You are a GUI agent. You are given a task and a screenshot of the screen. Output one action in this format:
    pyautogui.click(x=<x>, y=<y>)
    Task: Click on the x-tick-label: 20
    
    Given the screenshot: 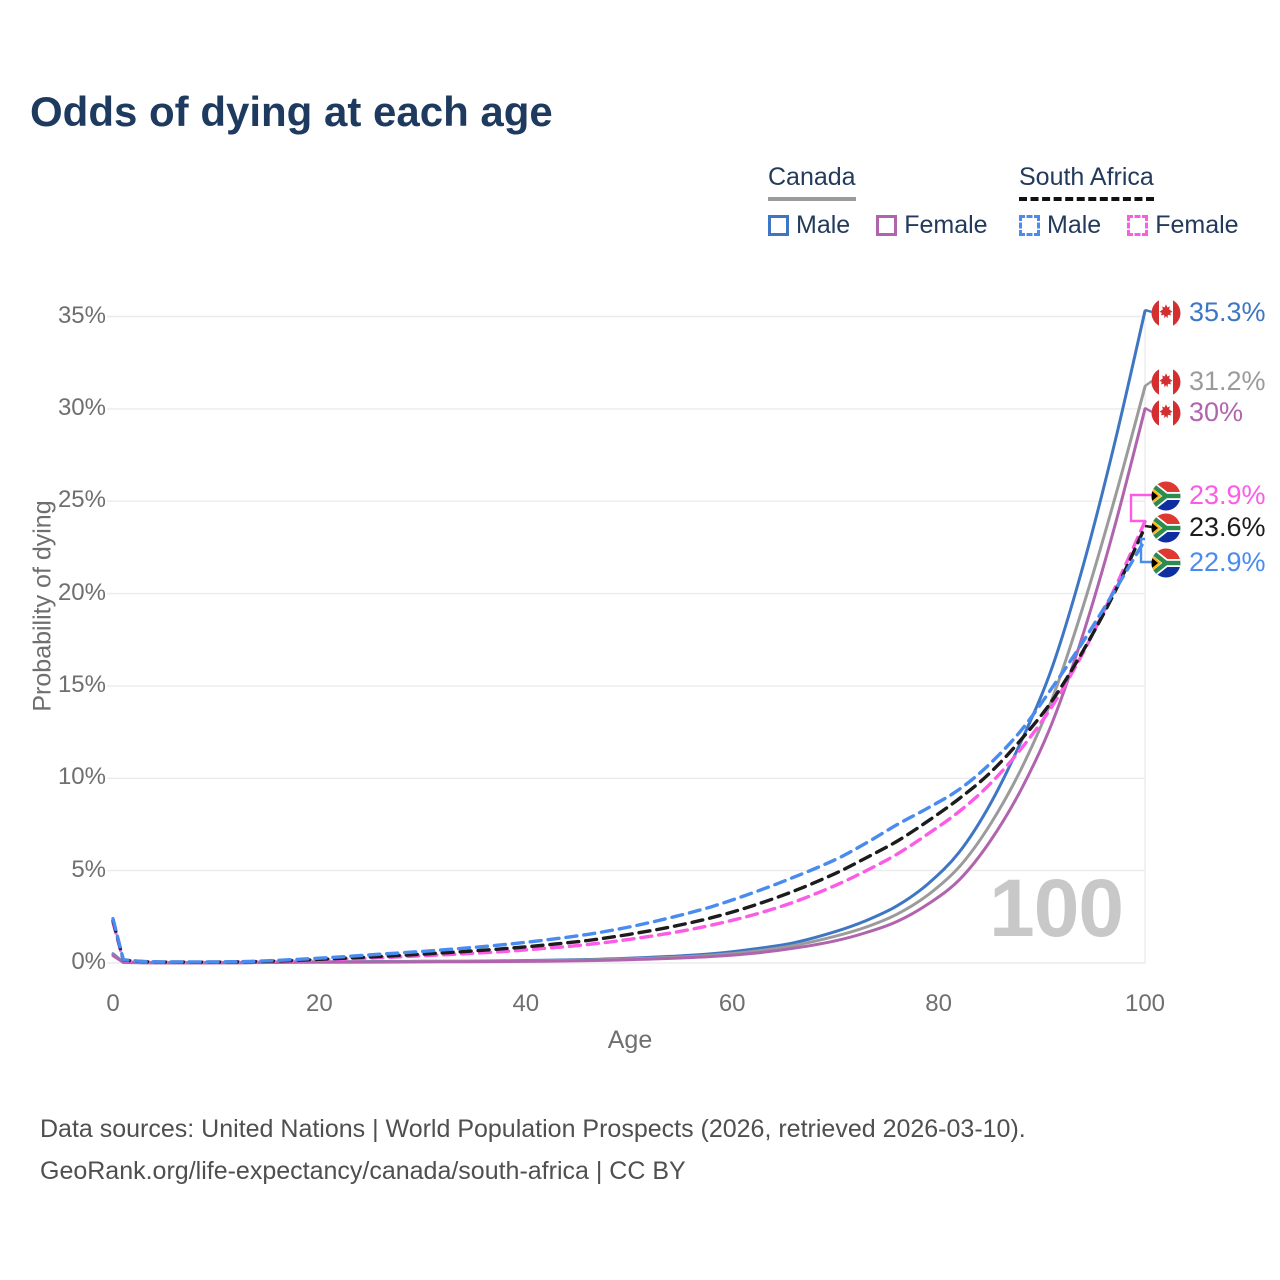 What is the action you would take?
    pyautogui.click(x=319, y=1003)
    